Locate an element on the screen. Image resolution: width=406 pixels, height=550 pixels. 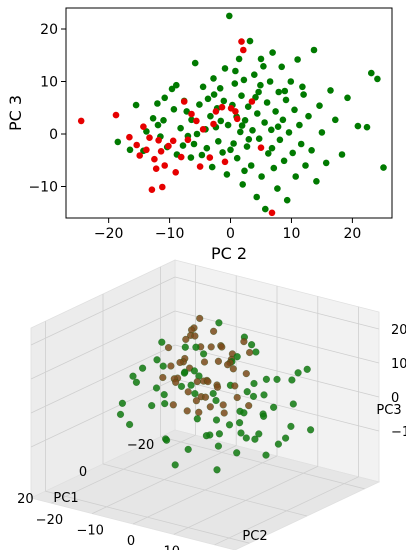
pc2-tick-label: 10 is located at coordinates (172, 547).